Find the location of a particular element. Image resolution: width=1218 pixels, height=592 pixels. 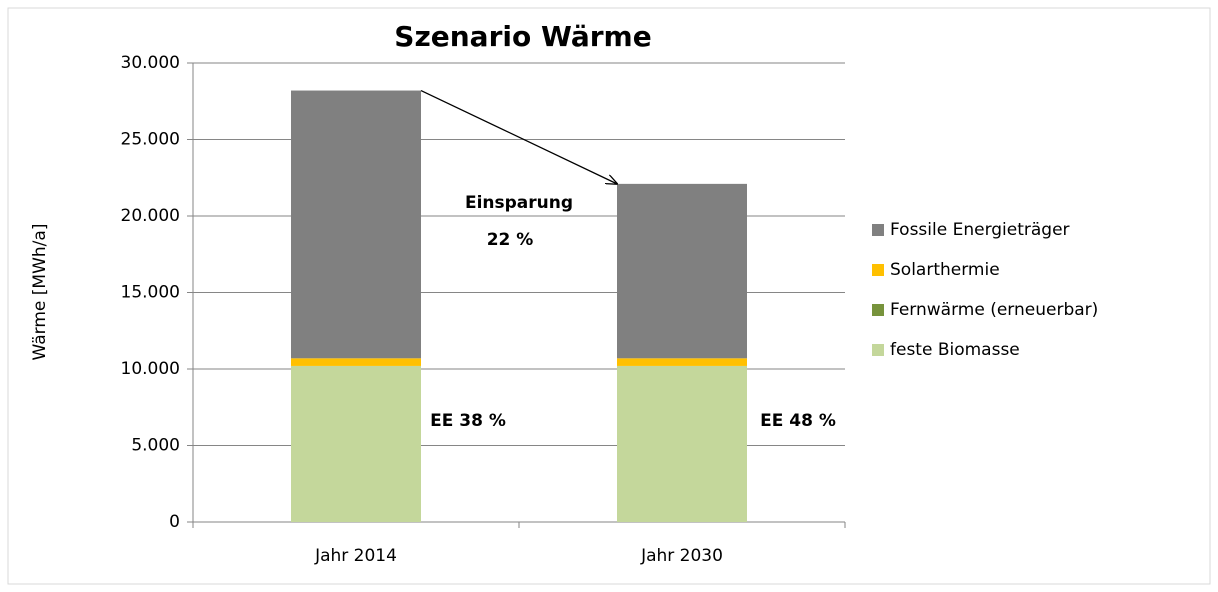

x-tick-label: Jahr 2030 is located at coordinates (681, 556).